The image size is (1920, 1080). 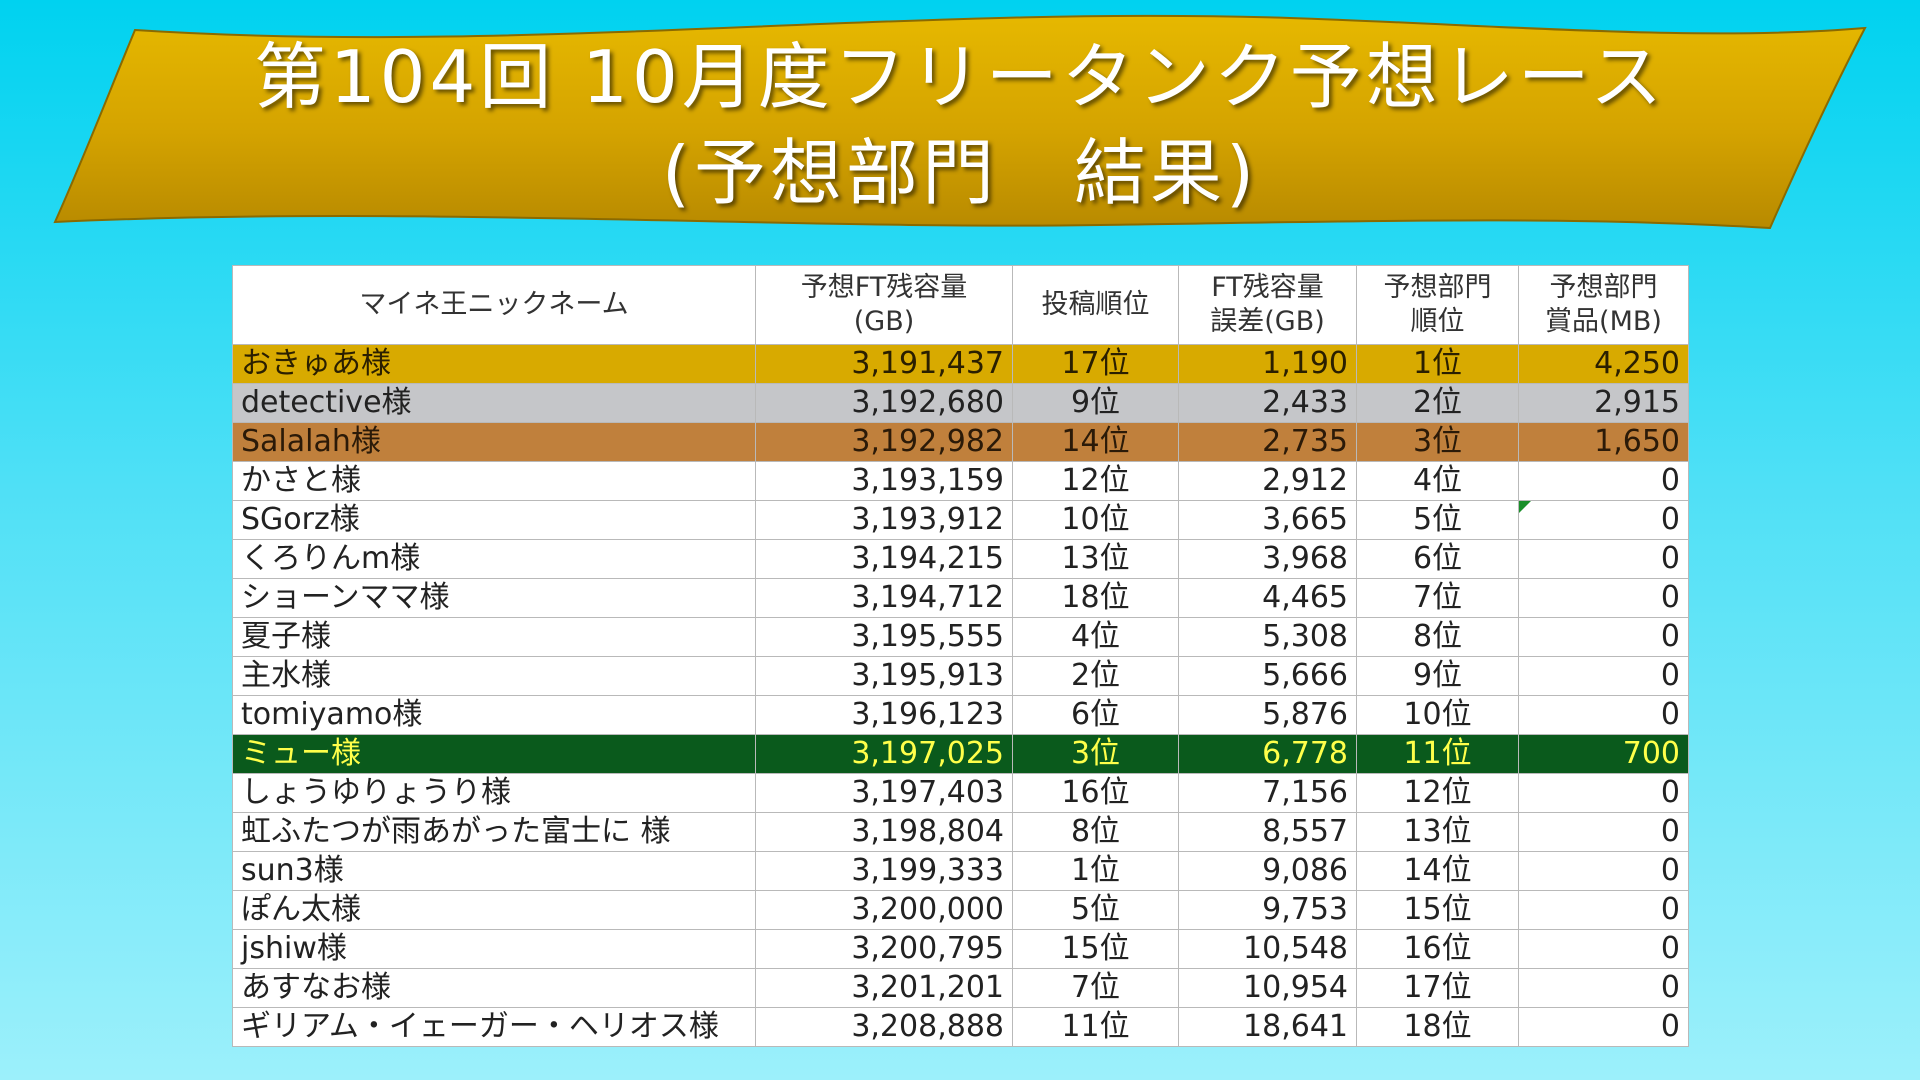 What do you see at coordinates (494, 442) in the screenshot?
I see `cell-nickname: Salalah様` at bounding box center [494, 442].